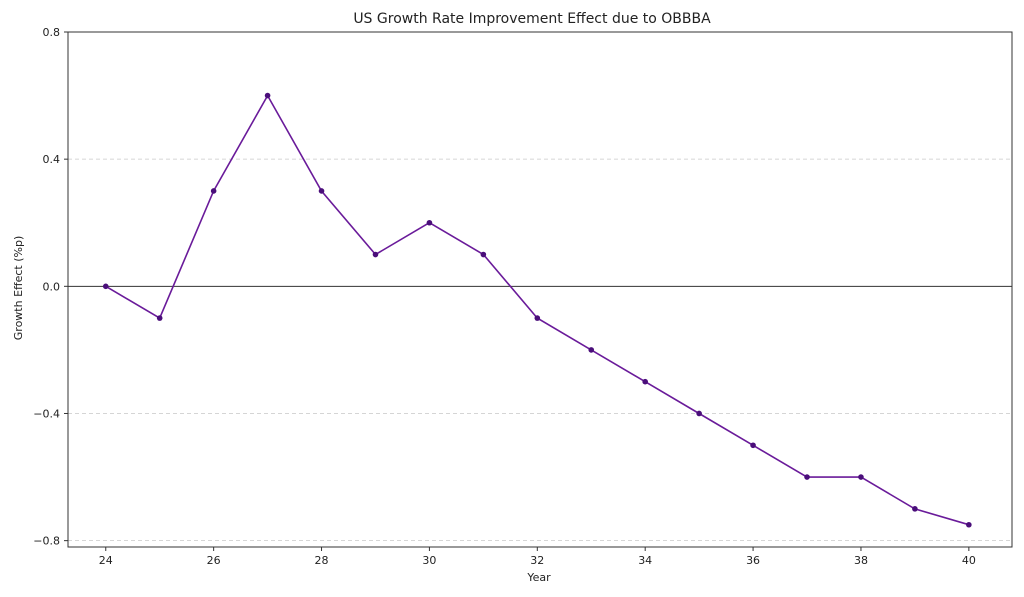 Image resolution: width=1024 pixels, height=597 pixels. What do you see at coordinates (52, 32) in the screenshot?
I see `y-tick-label: 0.8` at bounding box center [52, 32].